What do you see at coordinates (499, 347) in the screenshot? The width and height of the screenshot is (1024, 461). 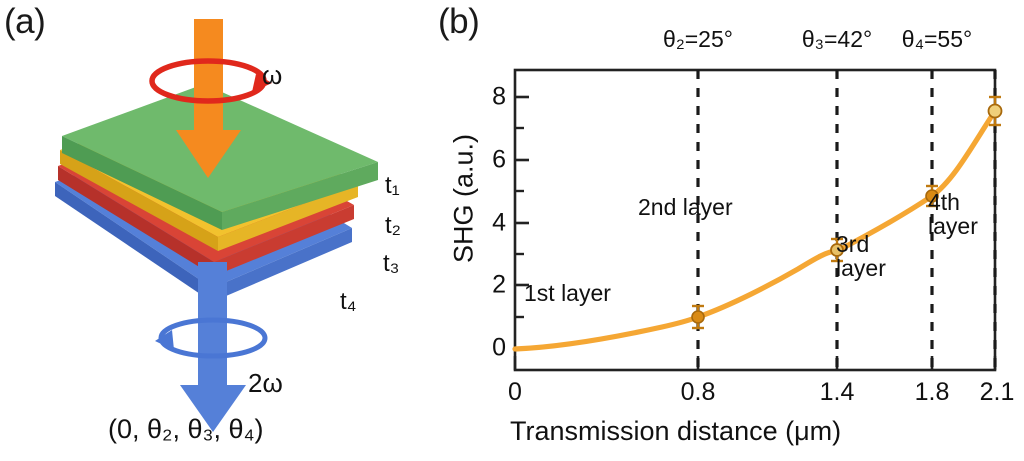 I see `y-tick-label-0: 0` at bounding box center [499, 347].